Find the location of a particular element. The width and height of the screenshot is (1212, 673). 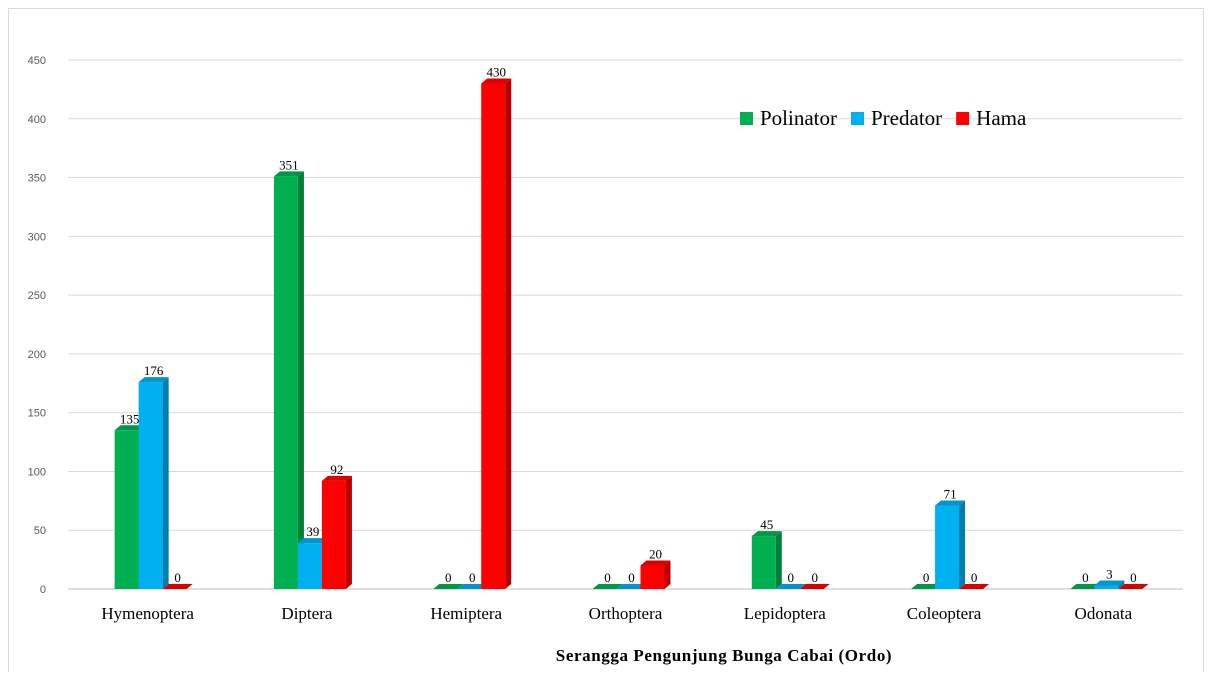

x-axis-title: Serangga Pengunjung Bunga Cabai (Ordo) is located at coordinates (724, 655).